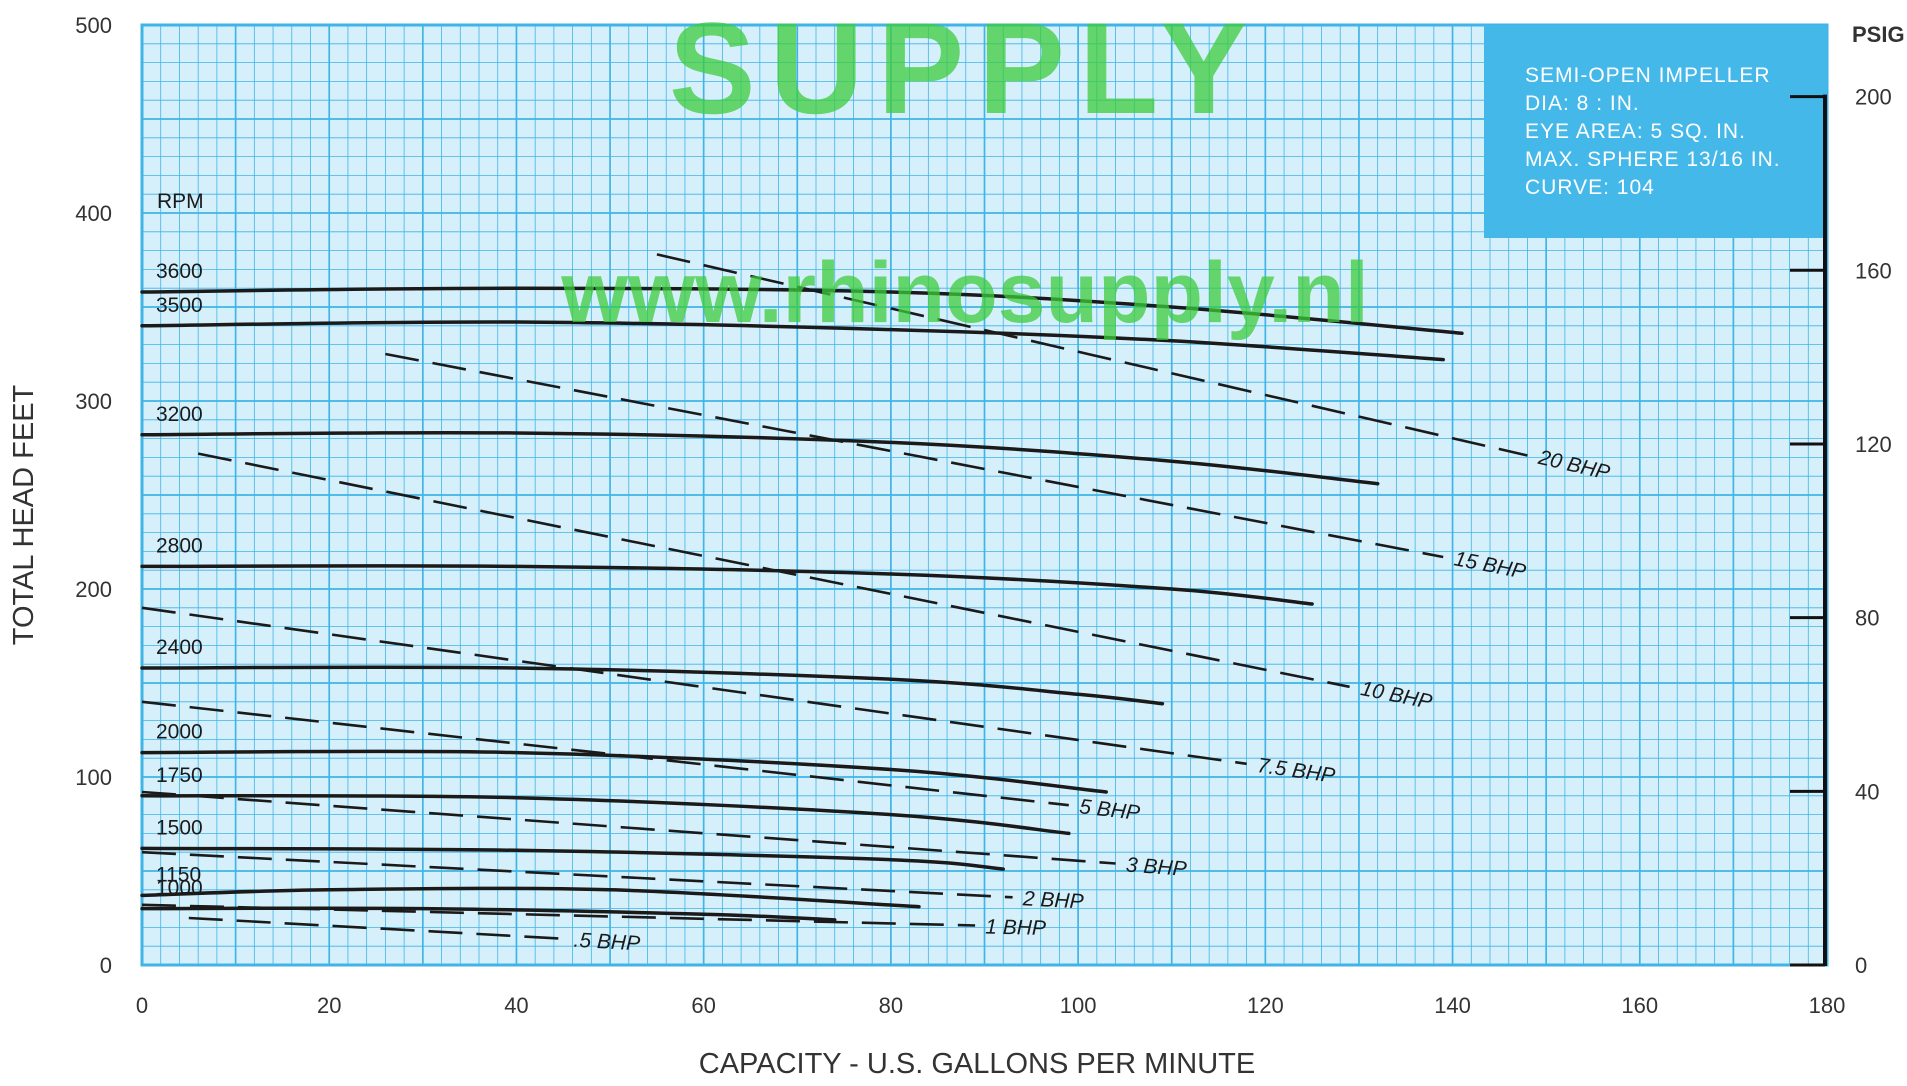  I want to click on y2-axis-title: PSIG, so click(1878, 34).